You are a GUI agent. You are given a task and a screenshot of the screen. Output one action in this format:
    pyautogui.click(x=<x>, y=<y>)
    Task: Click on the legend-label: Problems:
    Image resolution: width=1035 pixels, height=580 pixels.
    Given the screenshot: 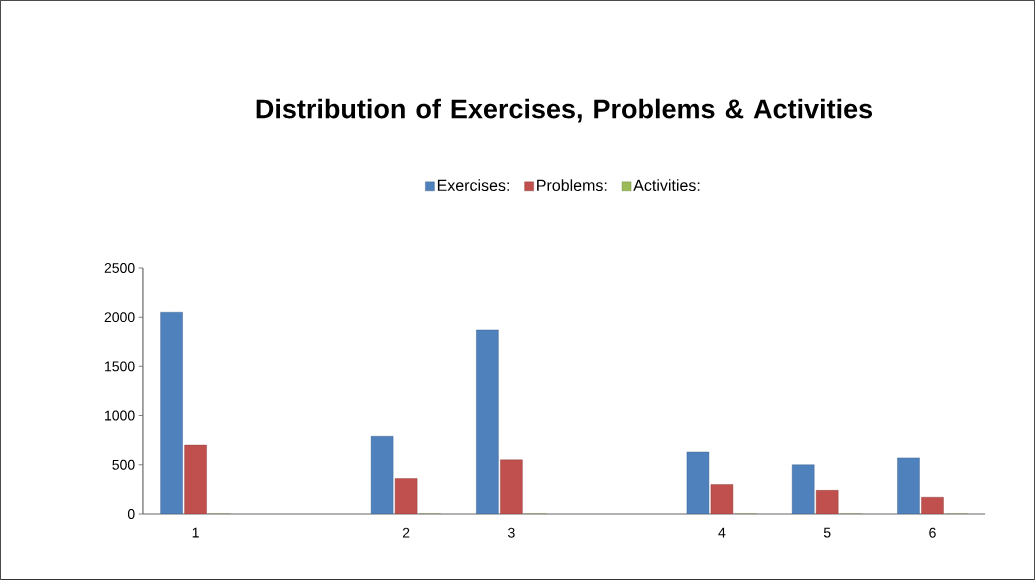 What is the action you would take?
    pyautogui.click(x=572, y=185)
    